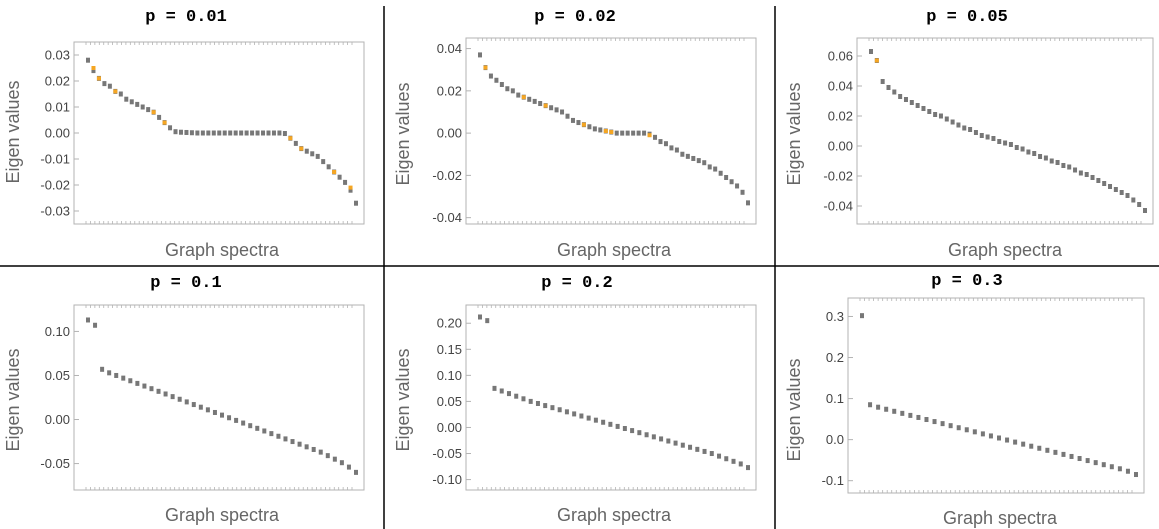 Image resolution: width=1159 pixels, height=529 pixels. Describe the element at coordinates (447, 479) in the screenshot. I see `y-tick-label: -0.10` at that location.